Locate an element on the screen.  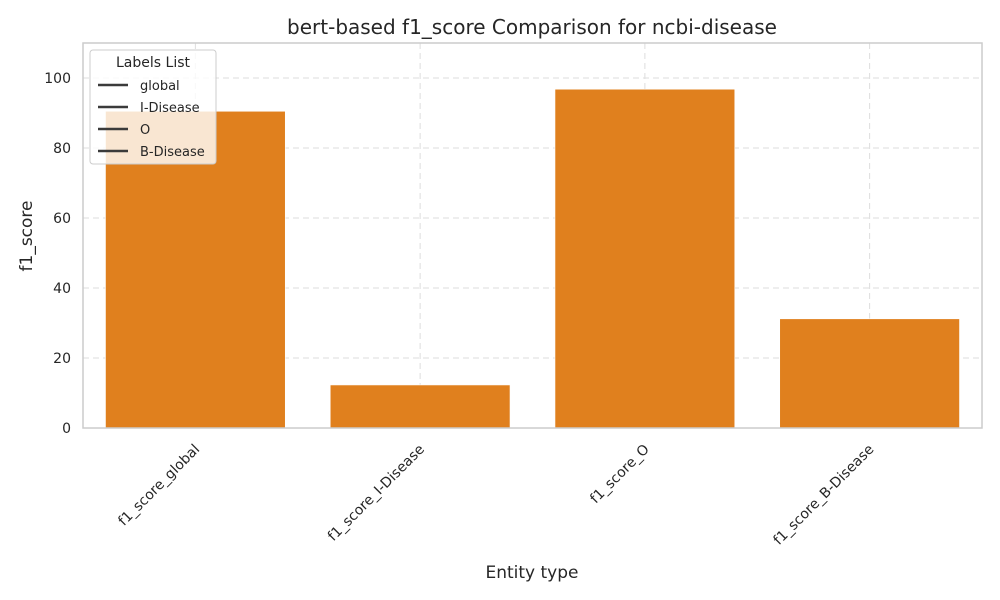
y-tick-labels: 0 20 40 60 80 100 is located at coordinates (57, 254).